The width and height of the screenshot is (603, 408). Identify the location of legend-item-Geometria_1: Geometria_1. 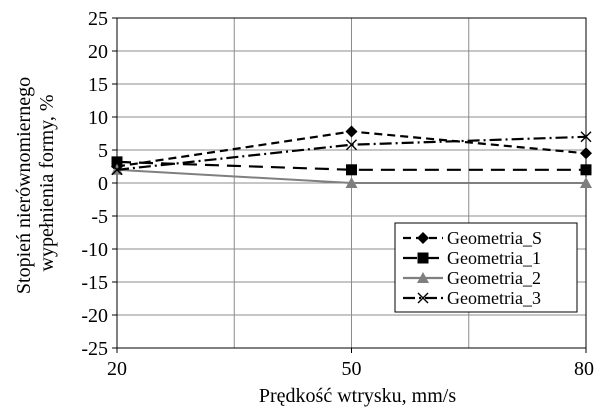
(472, 258).